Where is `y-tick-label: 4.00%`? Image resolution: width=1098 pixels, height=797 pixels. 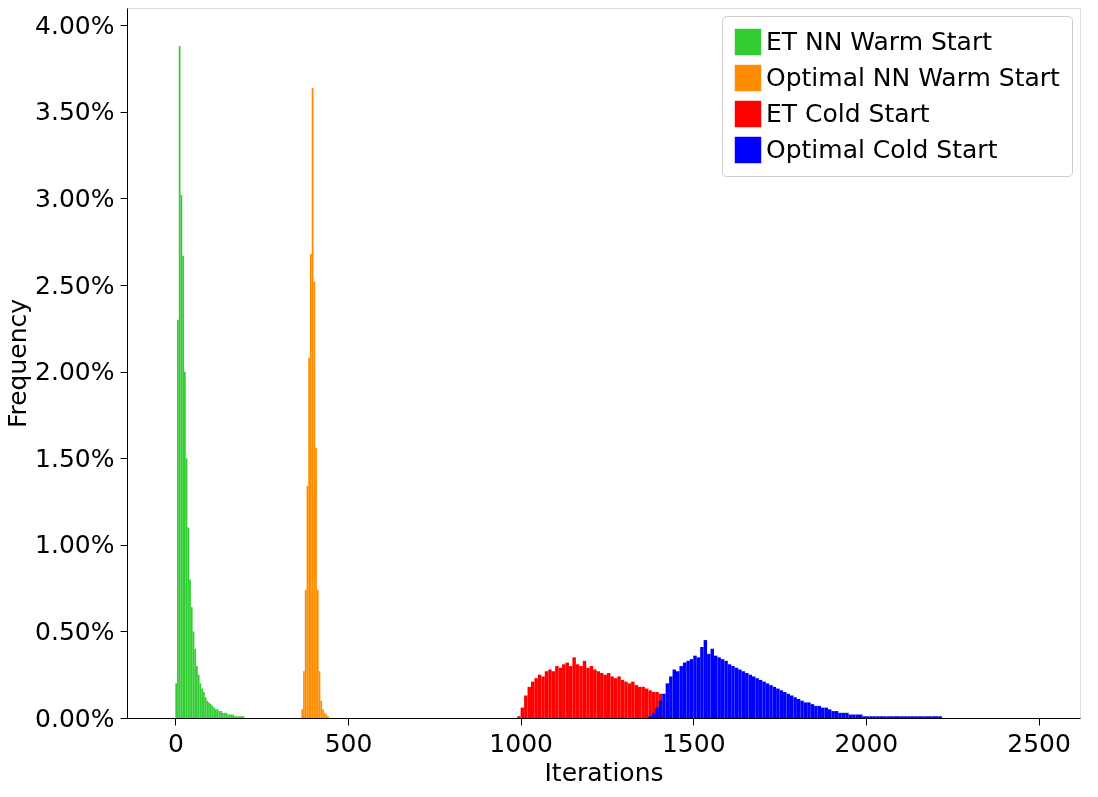
y-tick-label: 4.00% is located at coordinates (75, 25).